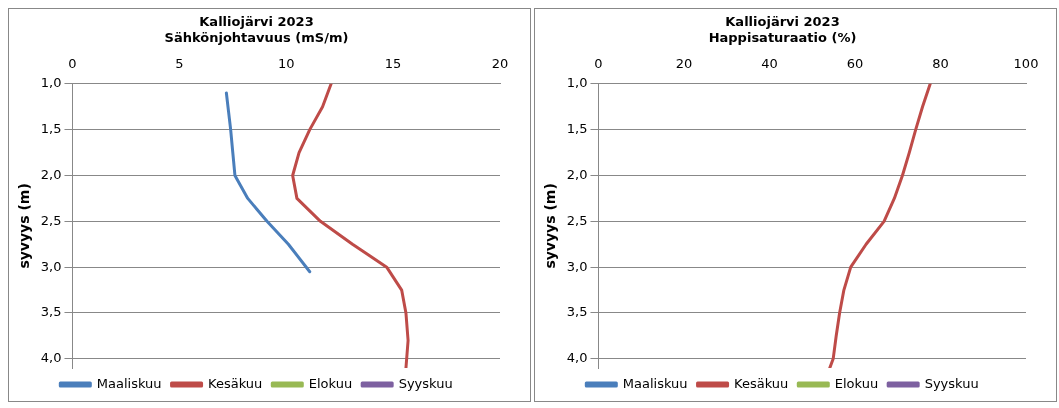 Image resolution: width=1059 pixels, height=408 pixels. What do you see at coordinates (256, 37) in the screenshot?
I see `chart-subtitle: Sähkönjohtavuus (mS/m)` at bounding box center [256, 37].